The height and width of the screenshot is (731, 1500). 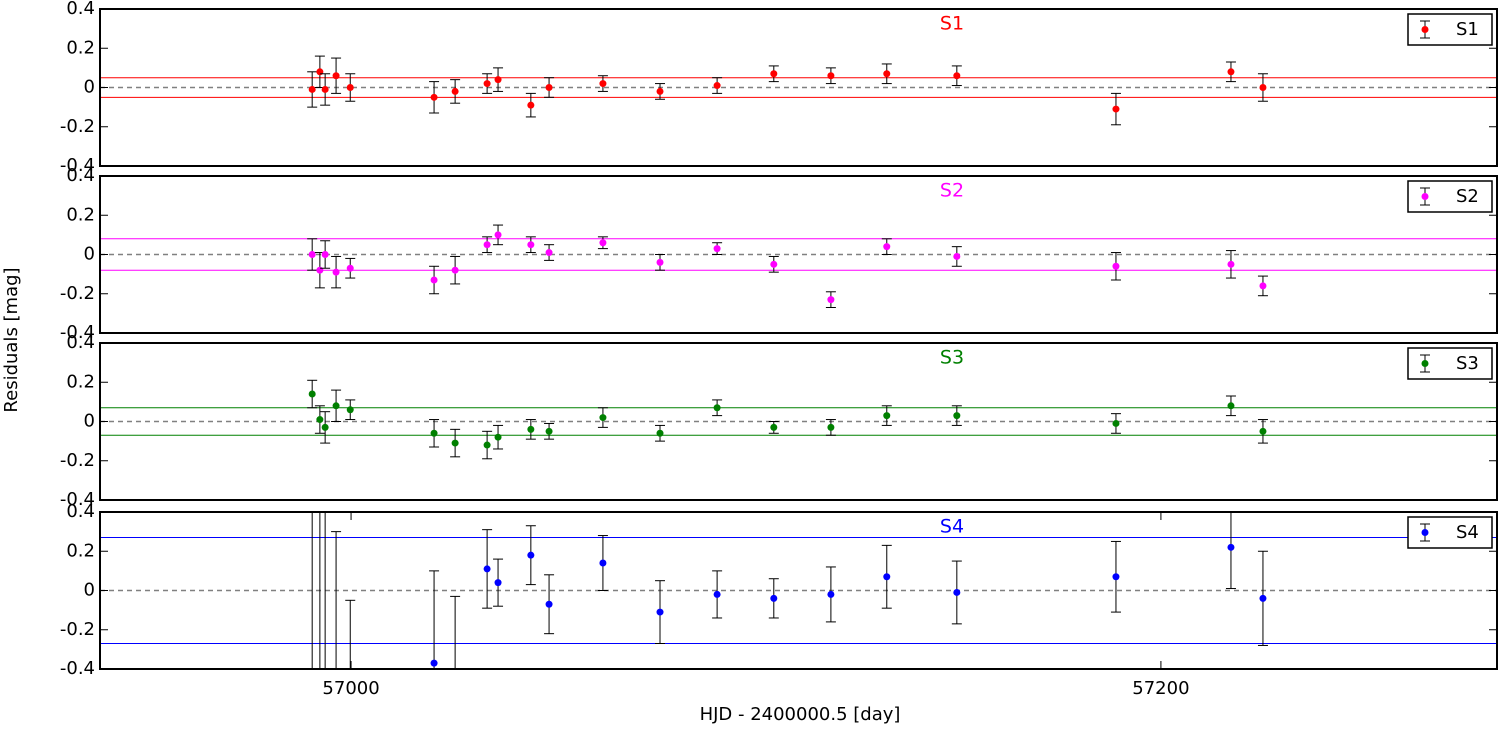 I want to click on x-axis-label: HJD - 2400000.5 [day], so click(x=800, y=714).